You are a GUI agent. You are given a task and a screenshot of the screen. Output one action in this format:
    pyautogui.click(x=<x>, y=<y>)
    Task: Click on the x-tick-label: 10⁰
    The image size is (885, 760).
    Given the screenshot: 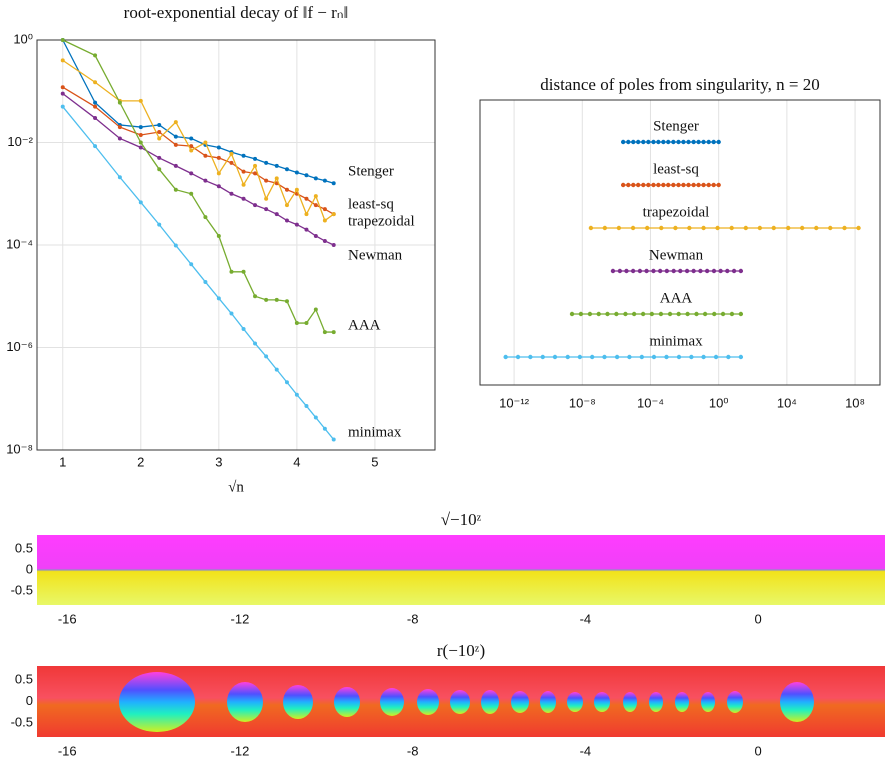 What is the action you would take?
    pyautogui.click(x=719, y=402)
    